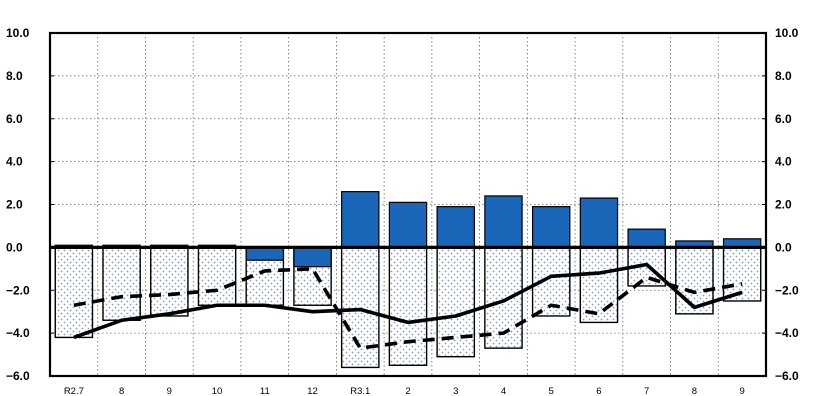  I want to click on y-tick-label-right: −6.0, so click(787, 376).